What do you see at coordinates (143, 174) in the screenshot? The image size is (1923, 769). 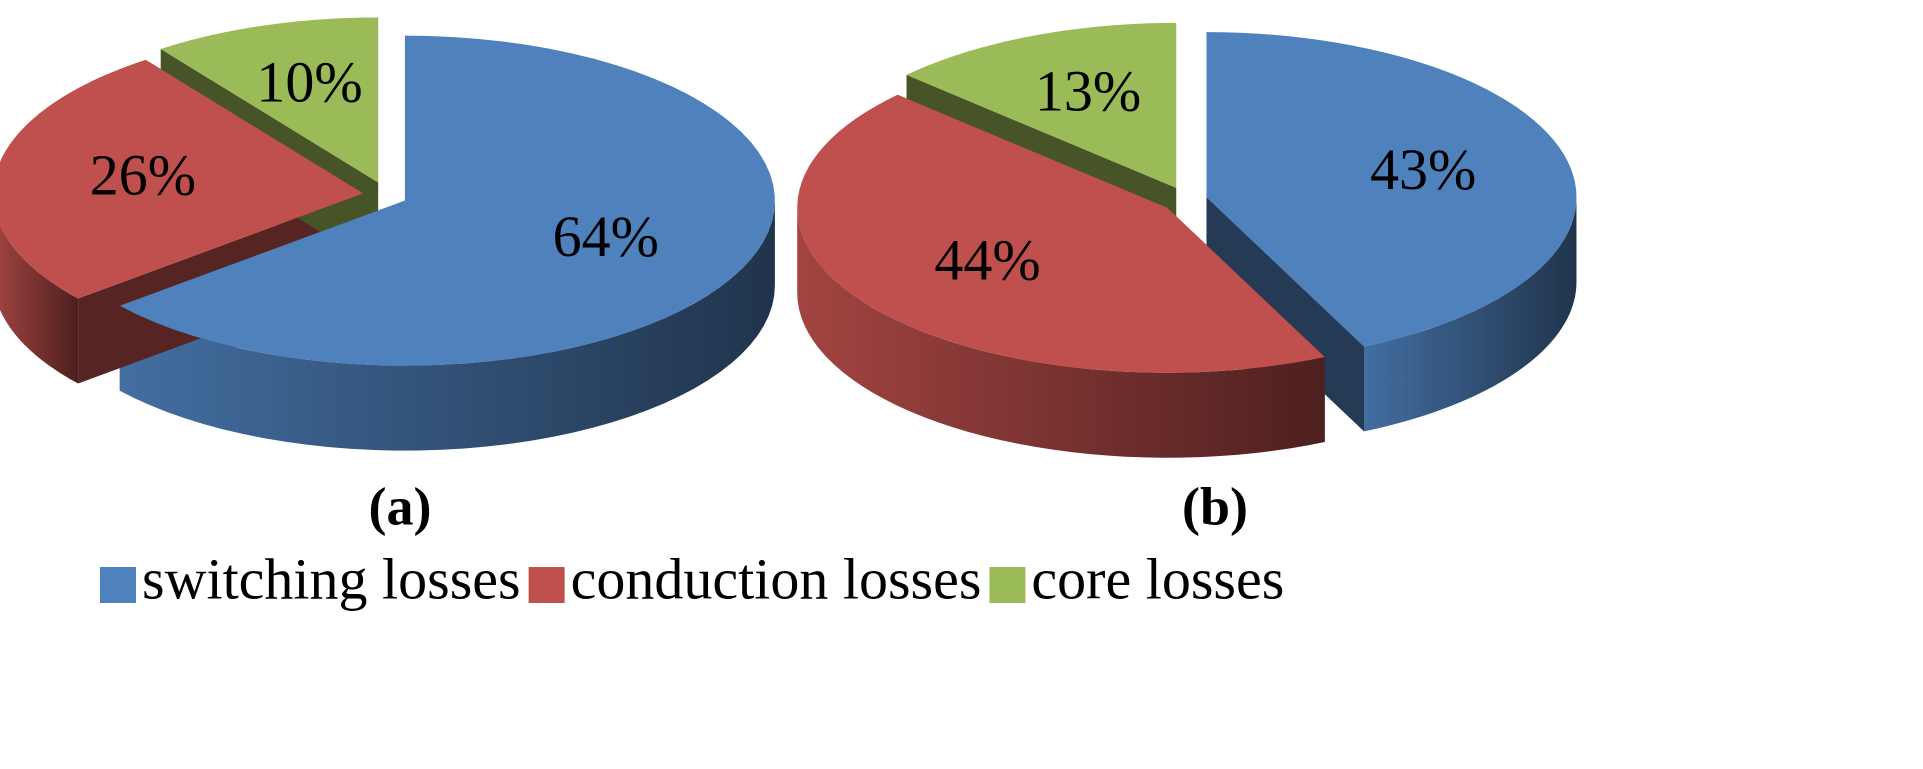 I see `value-label: 26%` at bounding box center [143, 174].